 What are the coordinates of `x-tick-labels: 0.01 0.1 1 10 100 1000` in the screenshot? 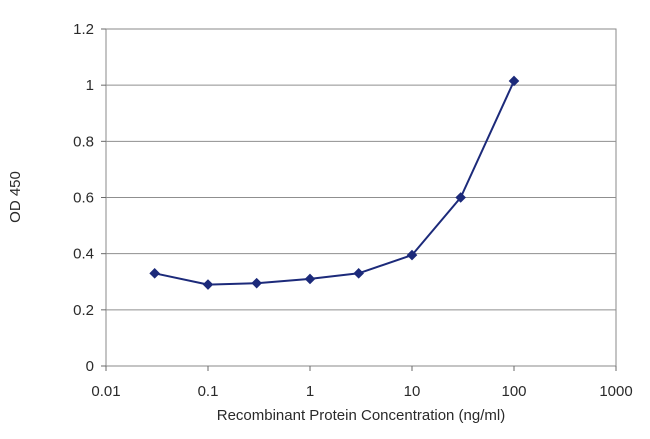 It's located at (361, 391).